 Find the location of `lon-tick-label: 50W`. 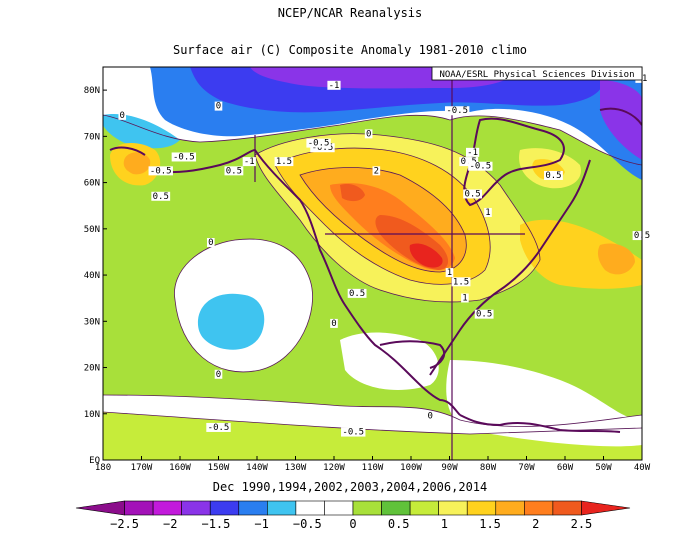

lon-tick-label: 50W is located at coordinates (603, 468).